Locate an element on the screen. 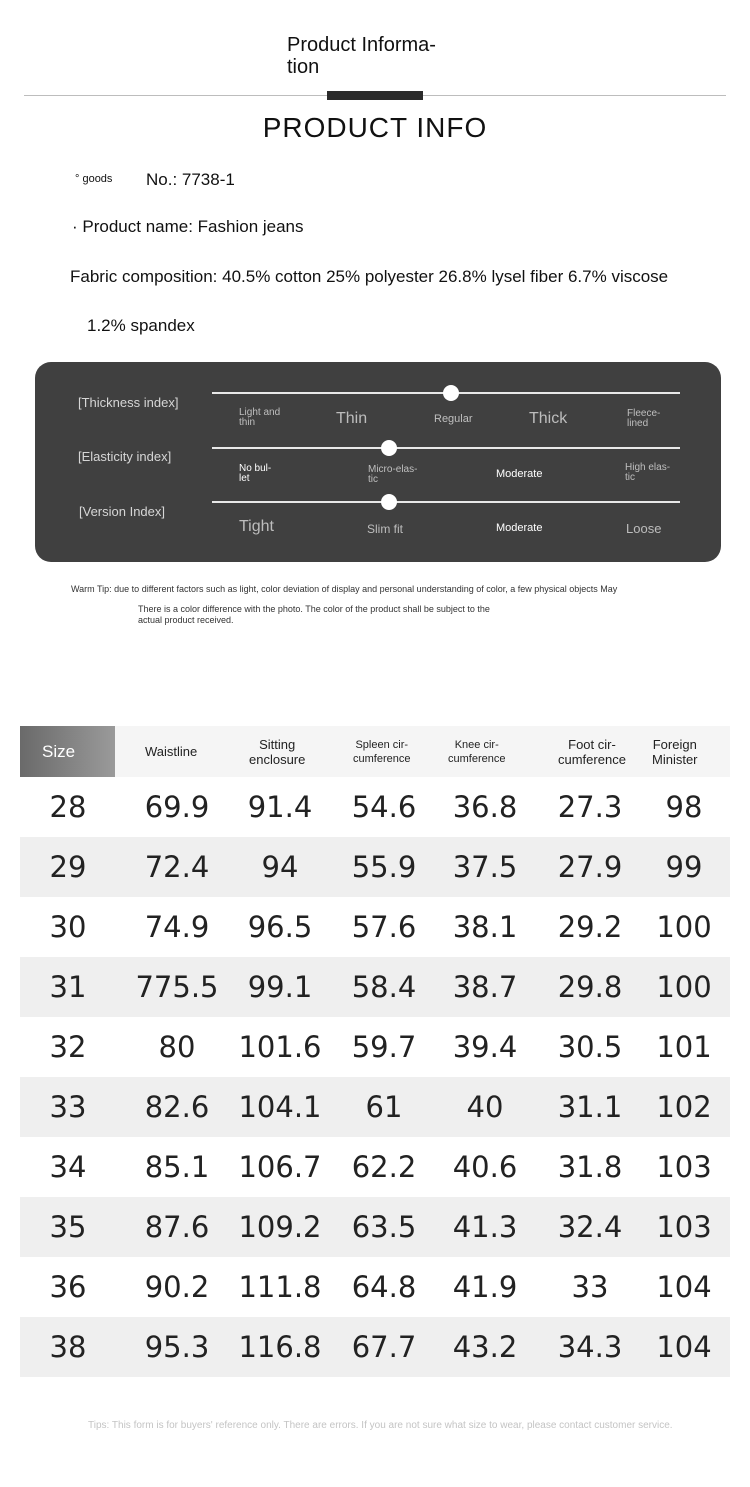 Image resolution: width=750 pixels, height=1487 pixels. cell-waistline: 87.6 is located at coordinates (177, 1227).